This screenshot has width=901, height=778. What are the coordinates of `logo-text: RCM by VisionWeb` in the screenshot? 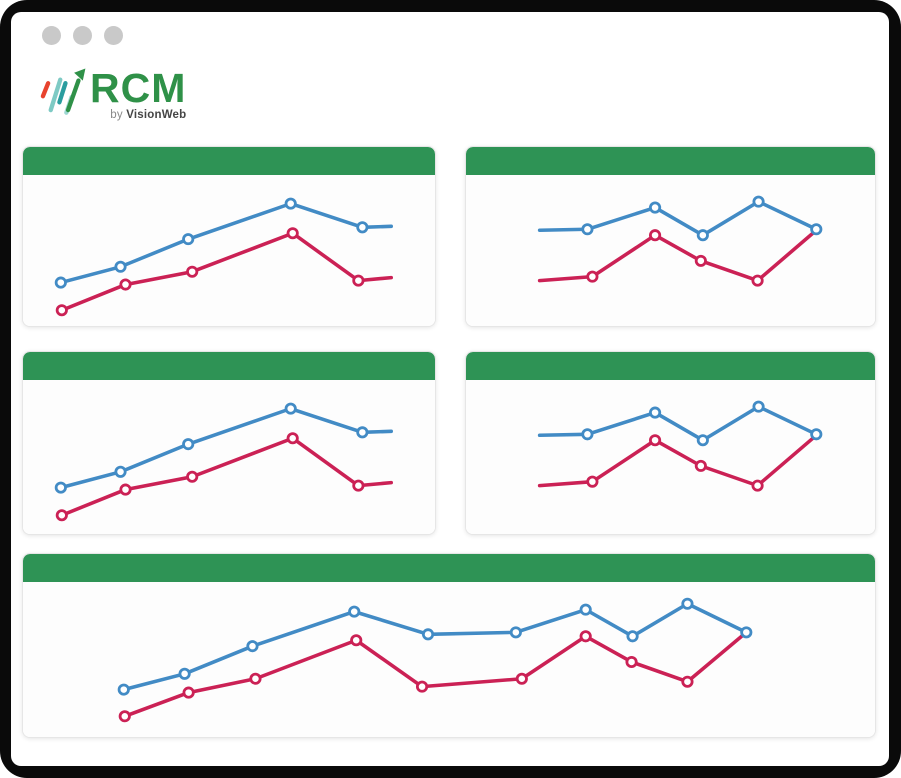 It's located at (138, 93).